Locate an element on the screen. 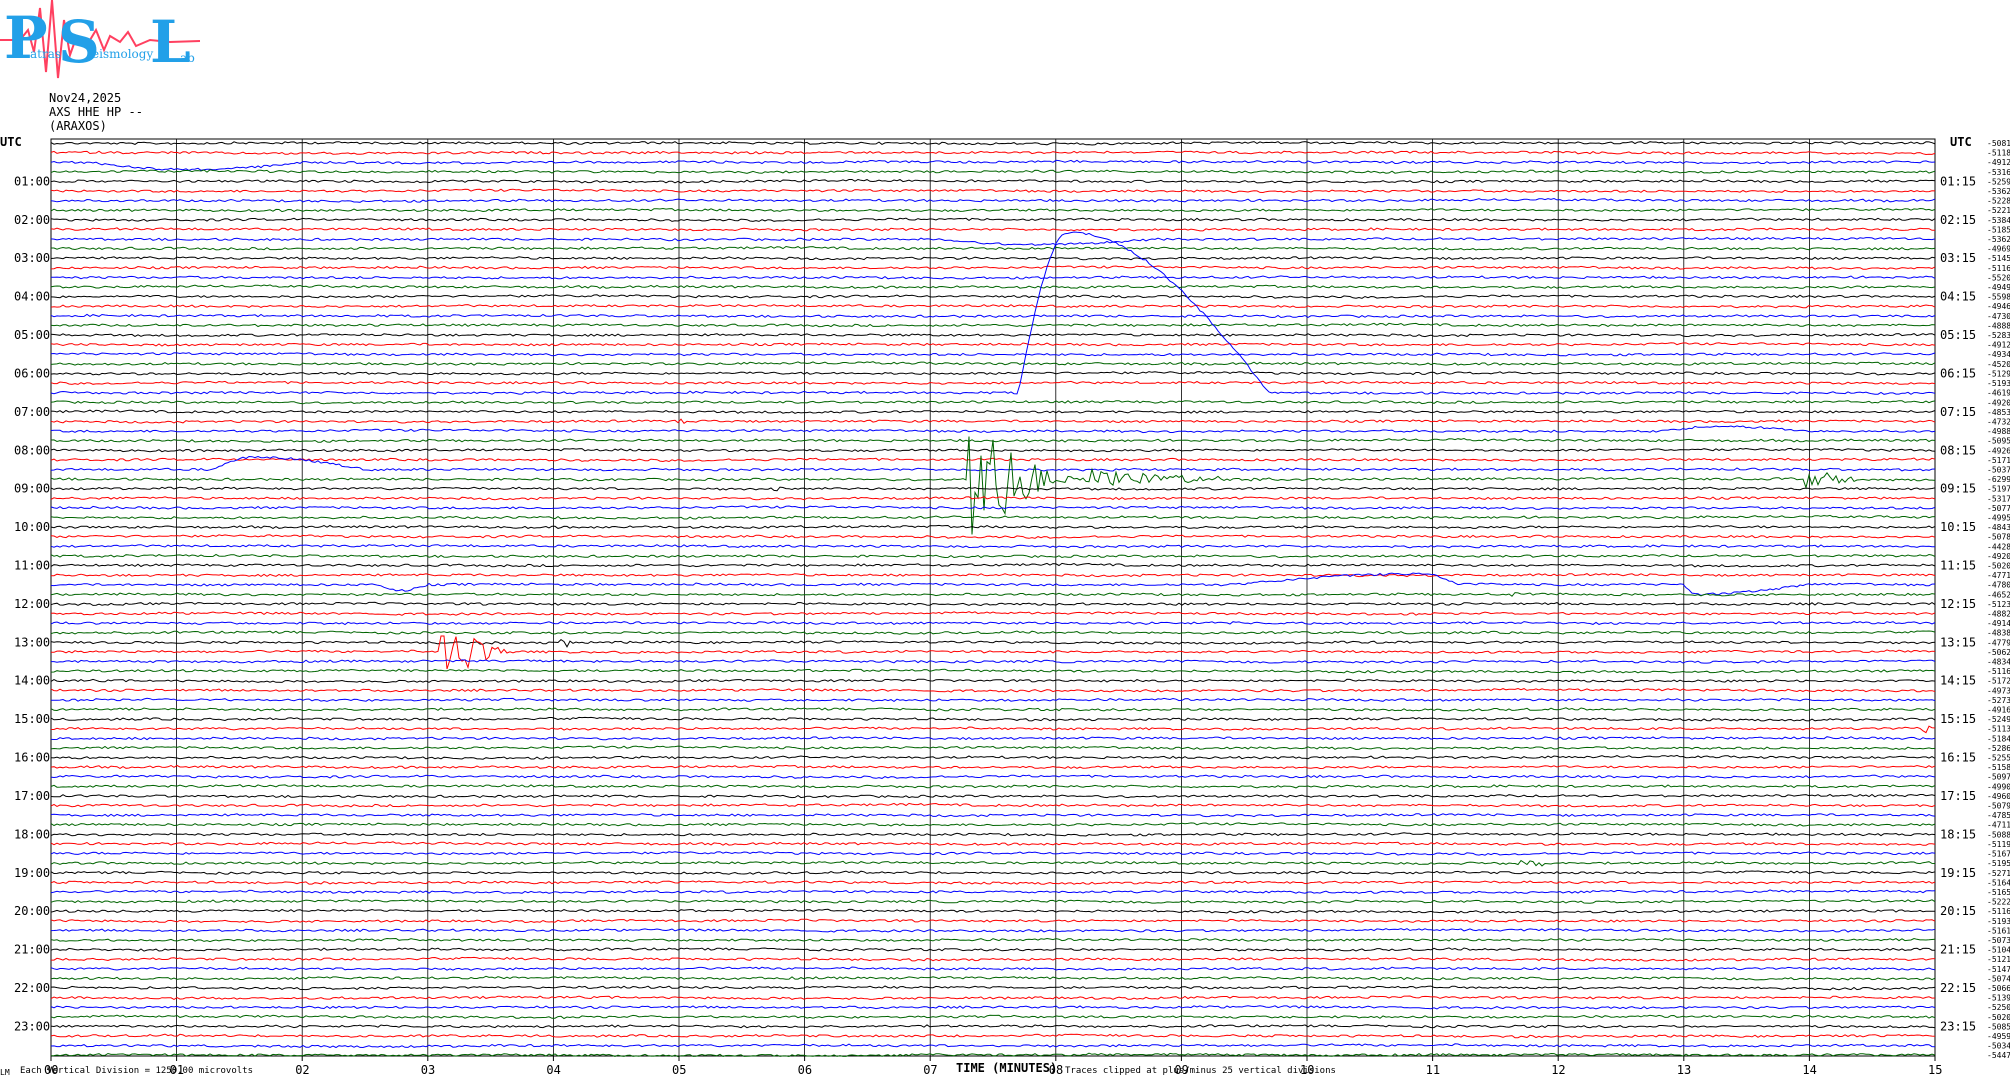 The height and width of the screenshot is (1080, 2010). trace-offset-label: -4779 is located at coordinates (1998, 642).